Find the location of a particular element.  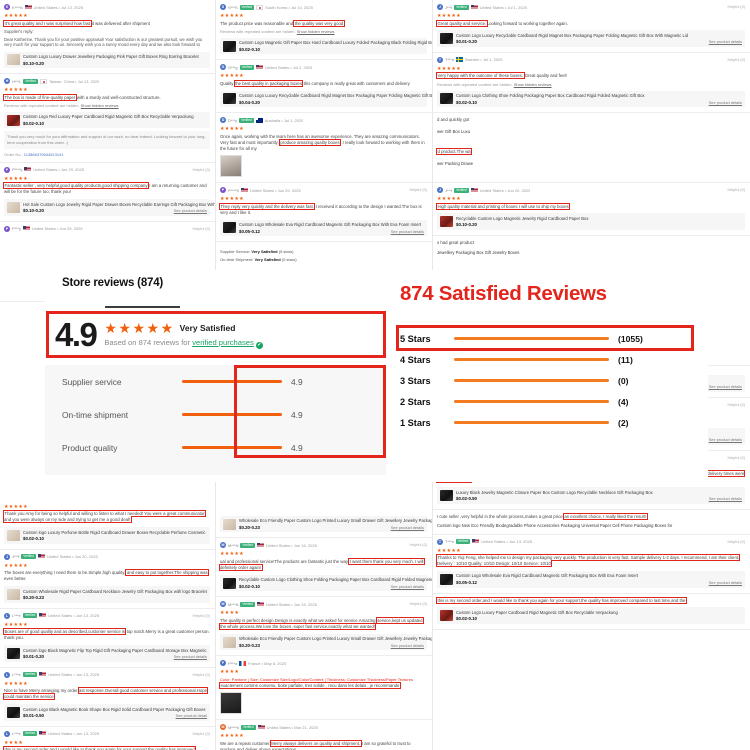

star-rating: ★★★★★ is located at coordinates (449, 199).